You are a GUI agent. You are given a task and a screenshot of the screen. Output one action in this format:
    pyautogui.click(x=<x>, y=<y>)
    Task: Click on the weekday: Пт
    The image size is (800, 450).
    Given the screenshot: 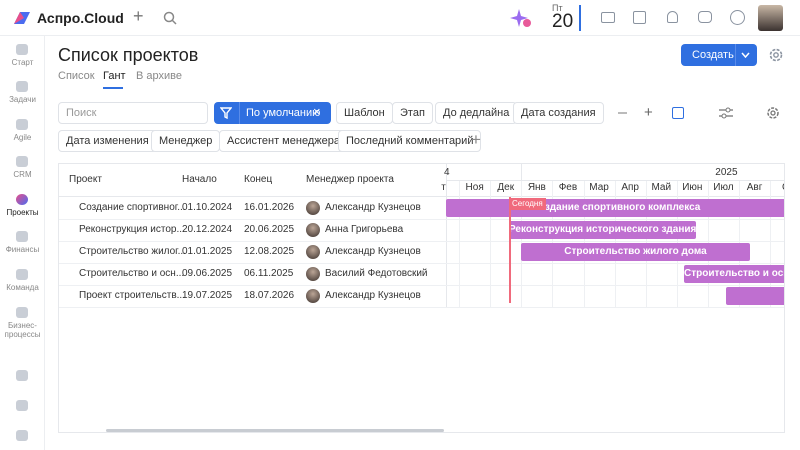 What is the action you would take?
    pyautogui.click(x=557, y=8)
    